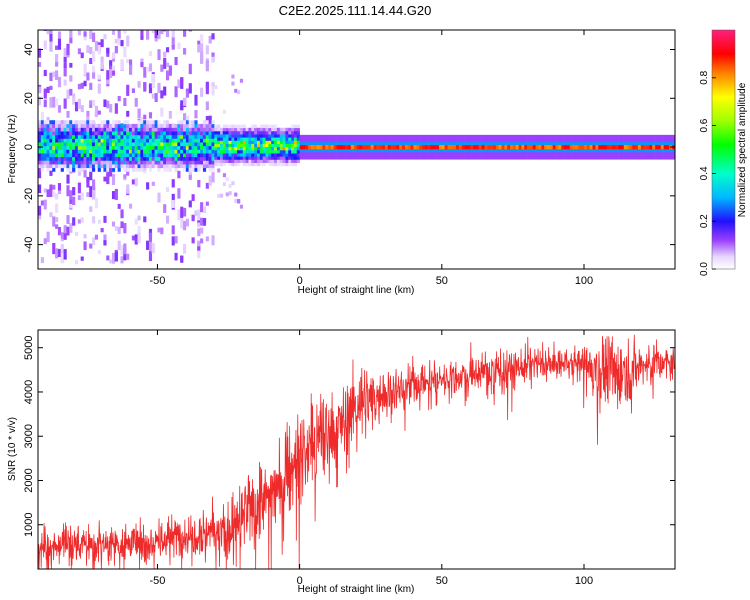 The width and height of the screenshot is (750, 600). I want to click on x-tick-label: 100, so click(584, 281).